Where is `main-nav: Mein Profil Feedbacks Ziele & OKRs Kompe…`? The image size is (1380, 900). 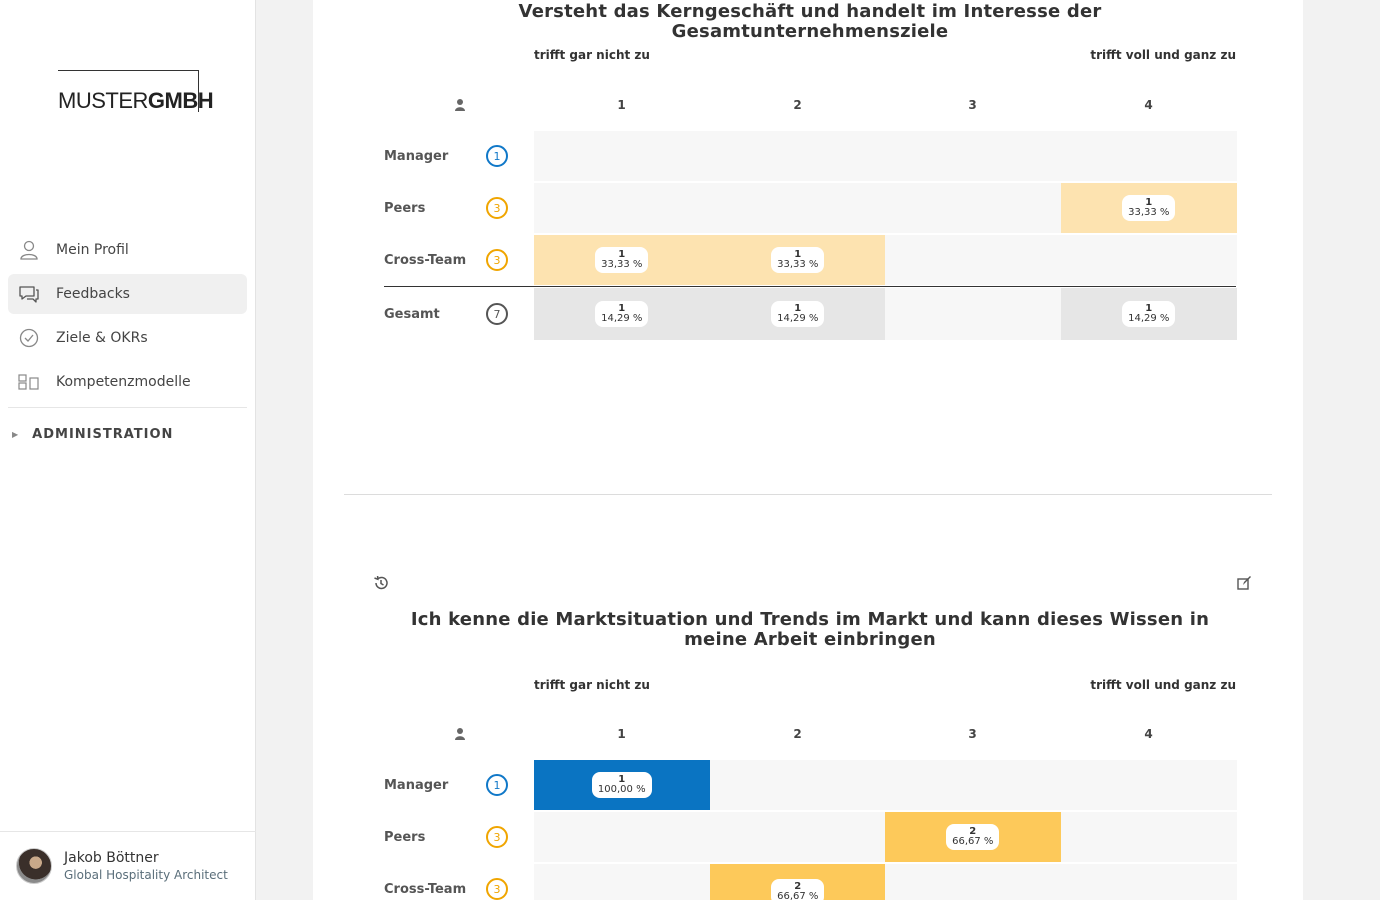
main-nav: Mein Profil Feedbacks Ziele & OKRs Kompe… is located at coordinates (127, 318).